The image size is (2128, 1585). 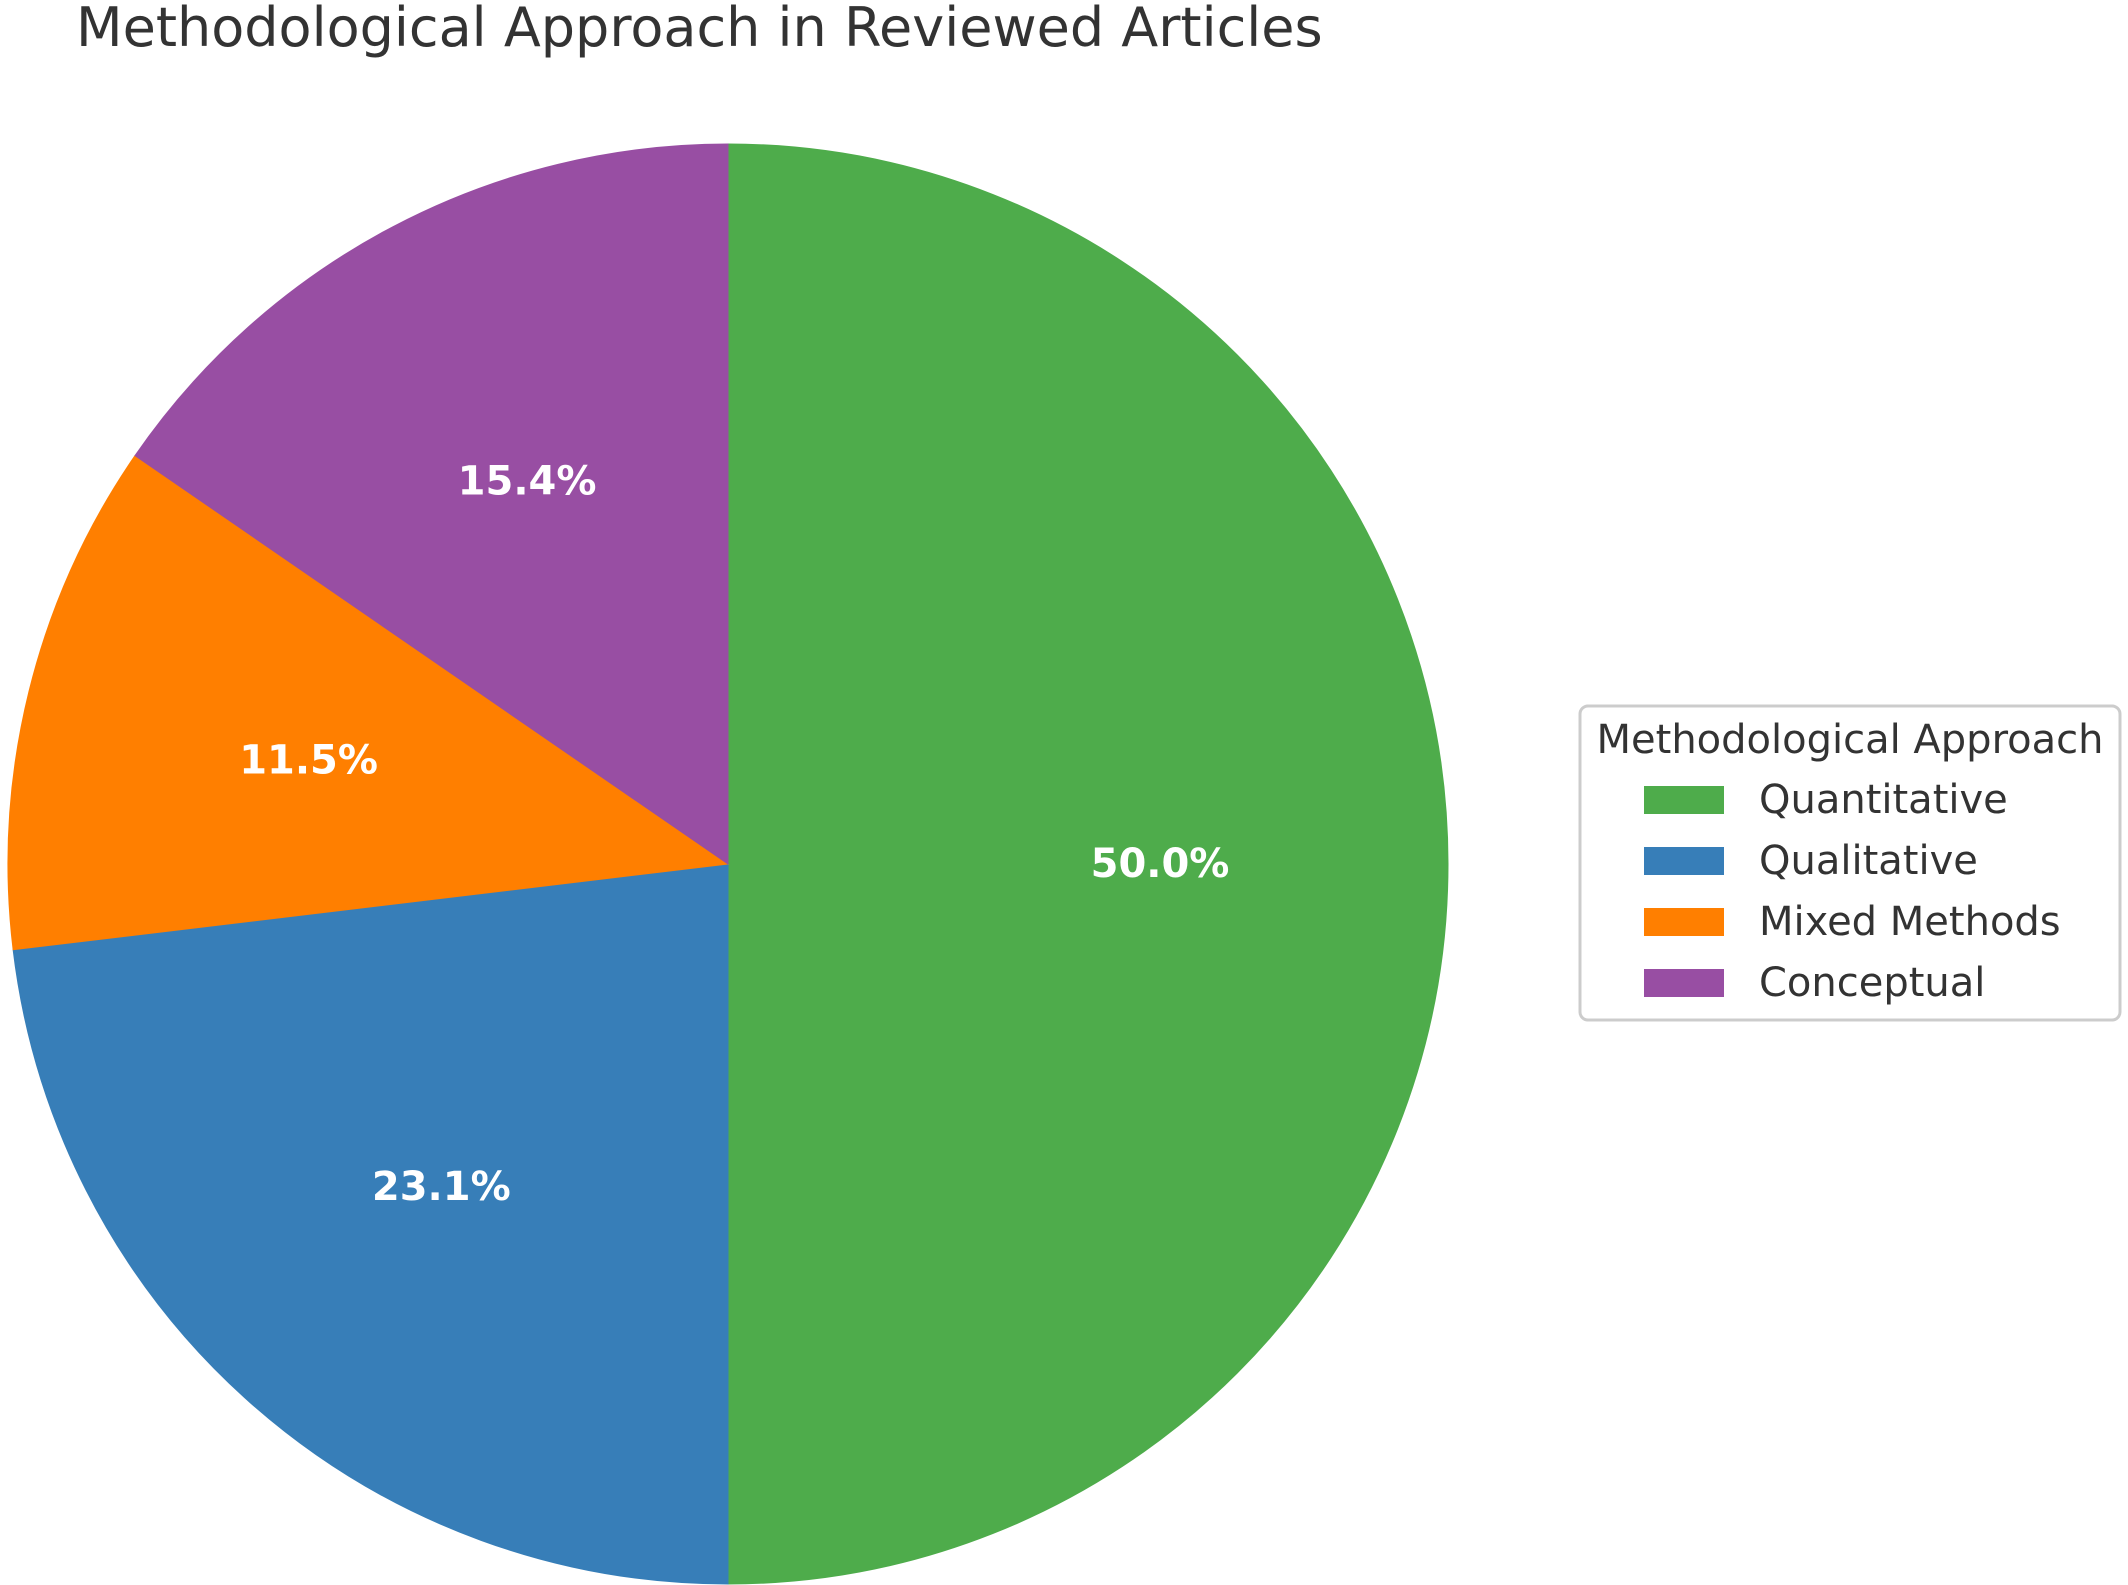 I want to click on pct-label-mixed-methods: 11.5%, so click(x=308, y=761).